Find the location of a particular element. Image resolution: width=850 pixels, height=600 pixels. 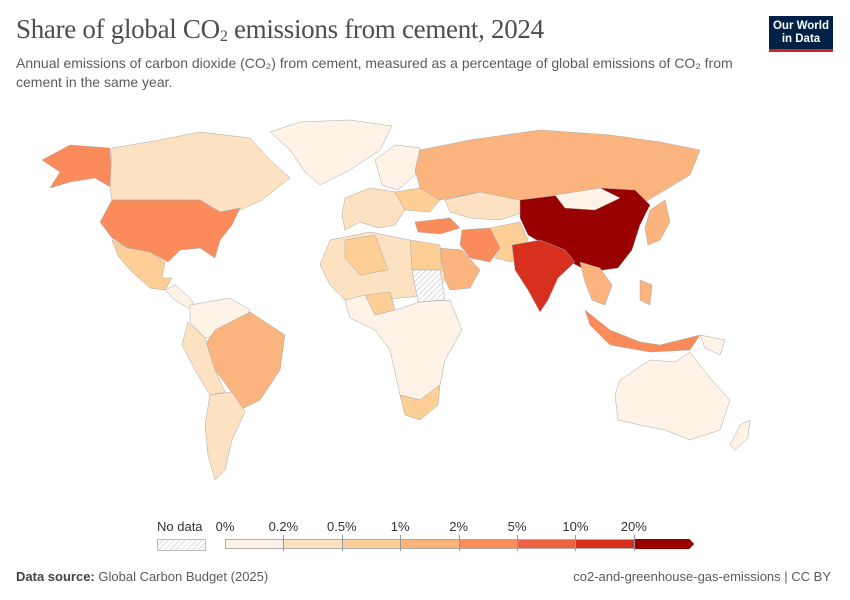

legend-tick-label: 2% is located at coordinates (458, 526).